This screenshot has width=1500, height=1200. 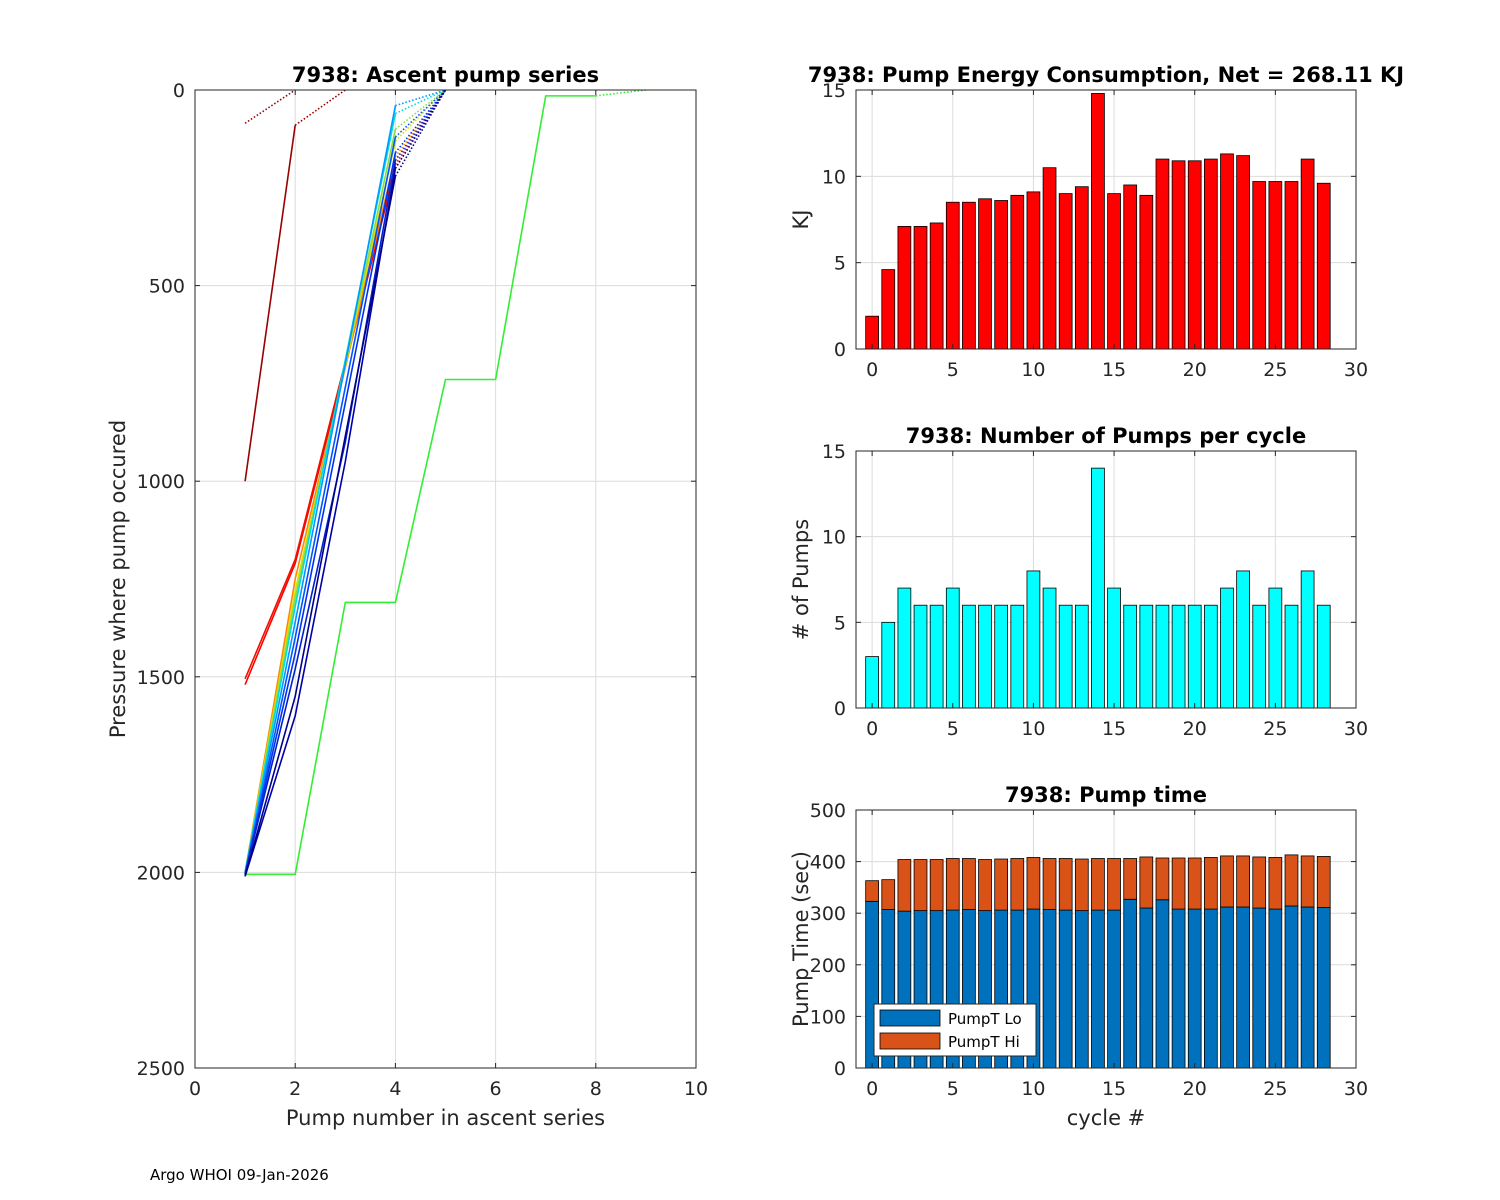 What do you see at coordinates (828, 863) in the screenshot?
I see `y-tick-label: 400` at bounding box center [828, 863].